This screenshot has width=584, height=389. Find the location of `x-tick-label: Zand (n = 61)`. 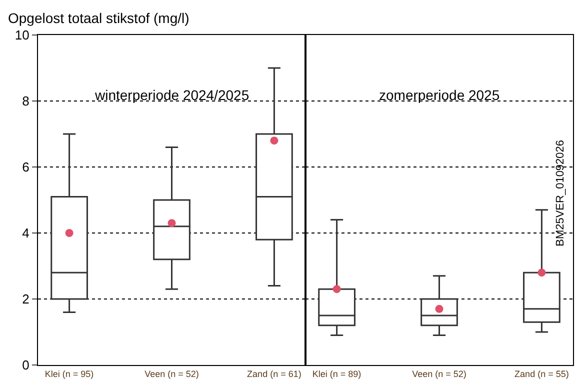

x-tick-label: Zand (n = 61) is located at coordinates (274, 373).